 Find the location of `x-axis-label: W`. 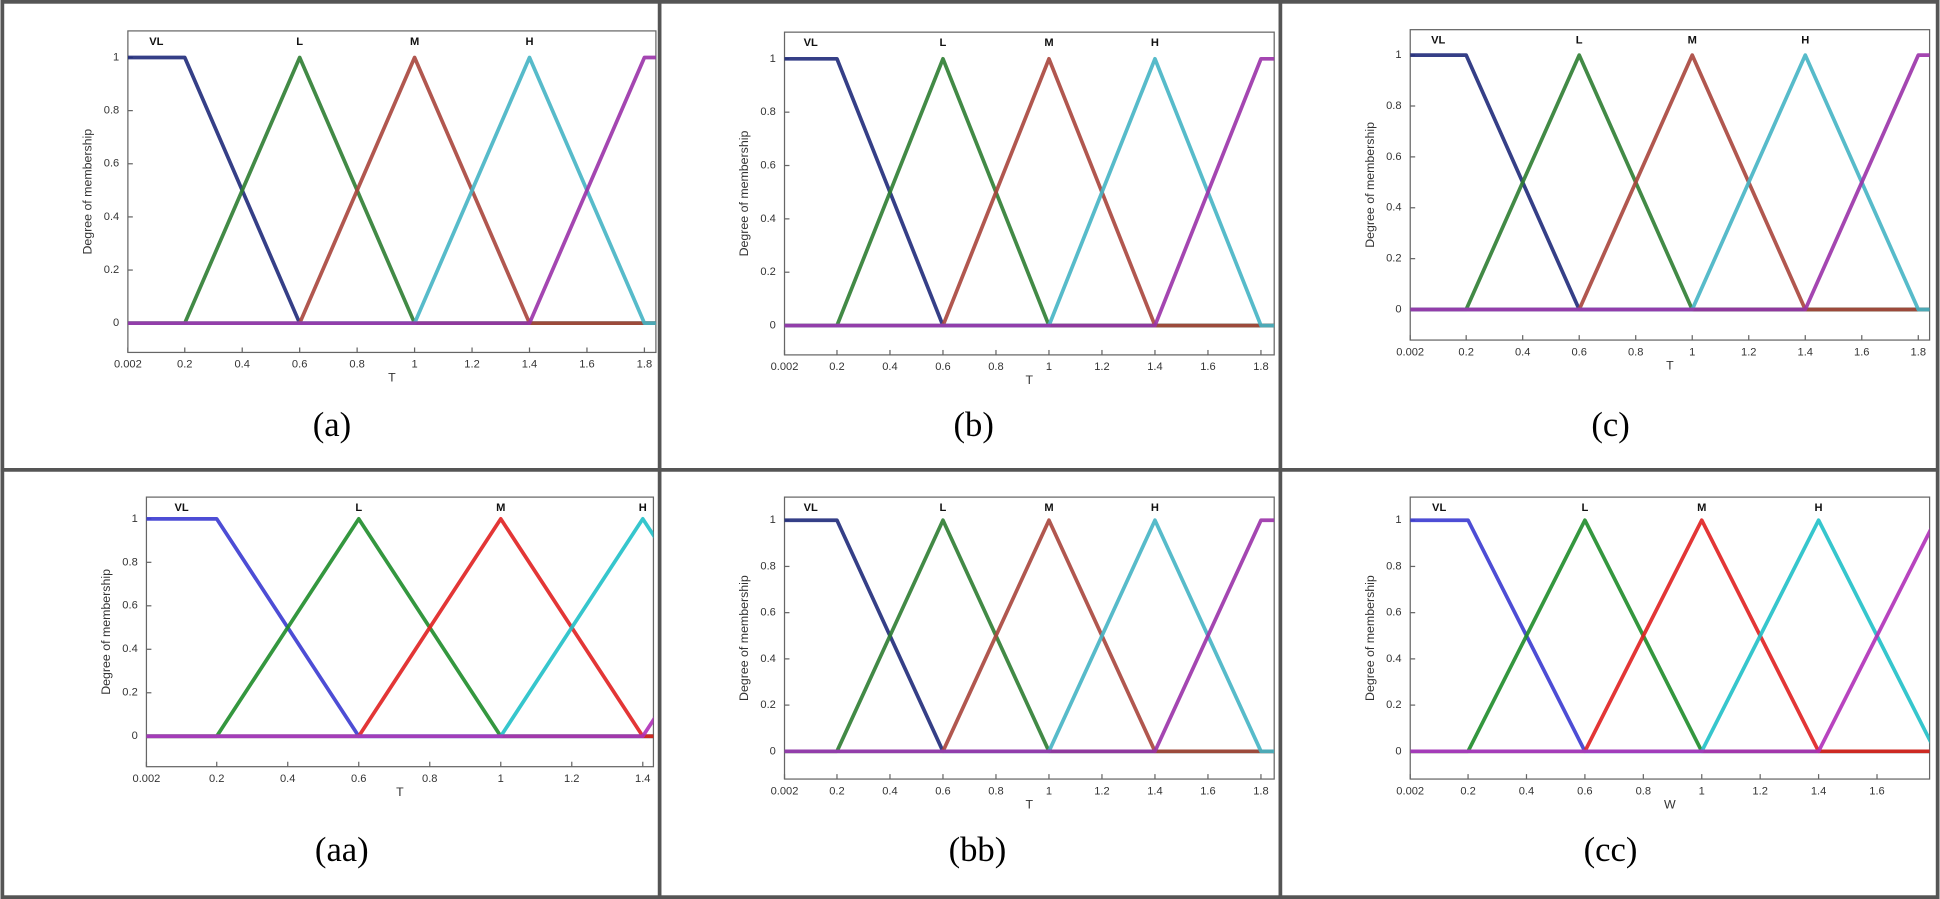

x-axis-label: W is located at coordinates (1670, 804).